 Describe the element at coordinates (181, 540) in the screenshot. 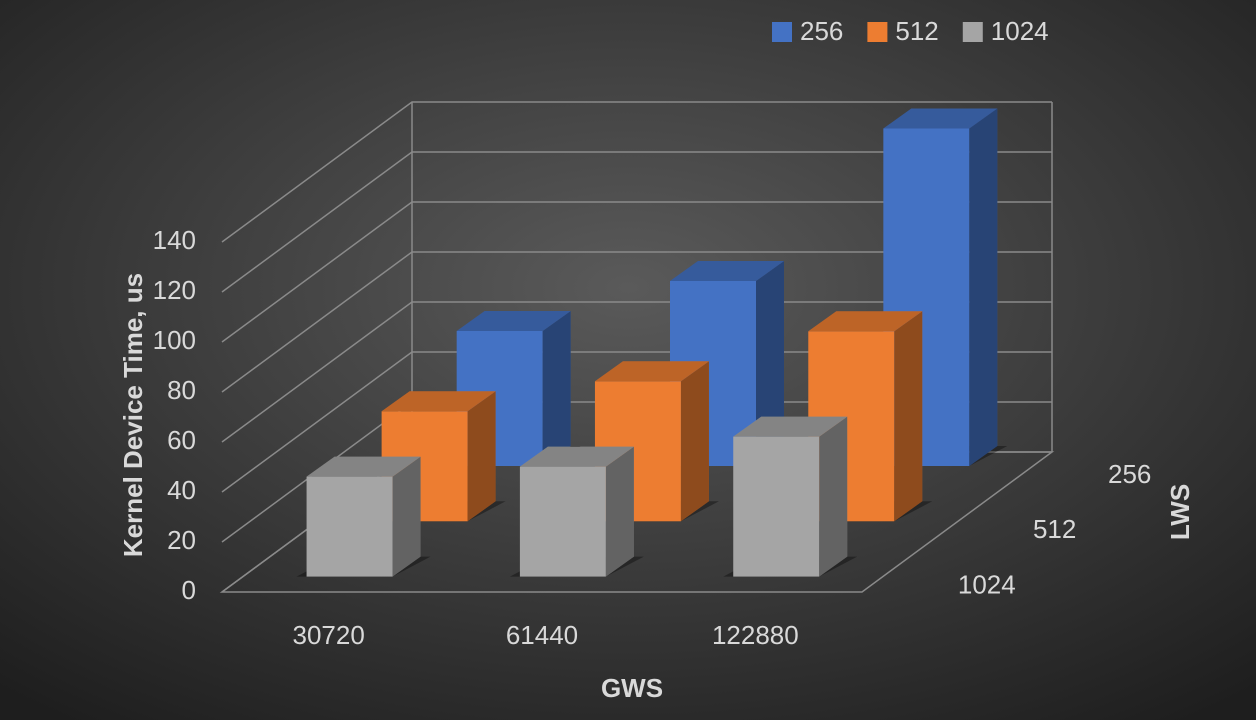

I see `y-tick-label: 20` at that location.